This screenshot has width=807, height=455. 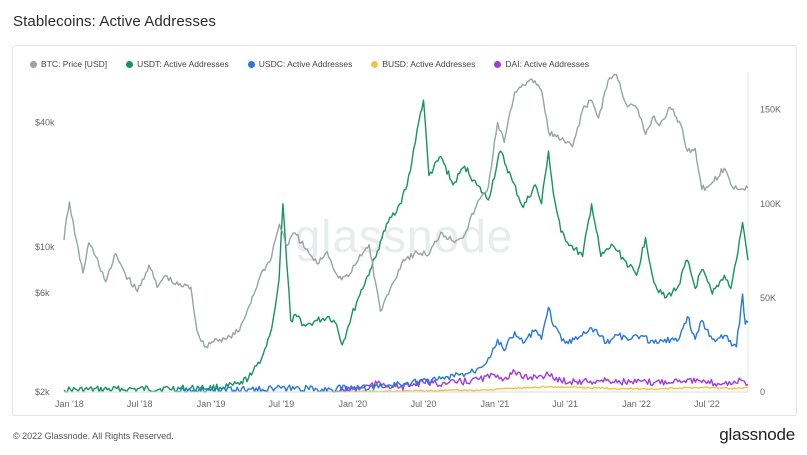 What do you see at coordinates (770, 110) in the screenshot?
I see `y-right-tick-label: 150K` at bounding box center [770, 110].